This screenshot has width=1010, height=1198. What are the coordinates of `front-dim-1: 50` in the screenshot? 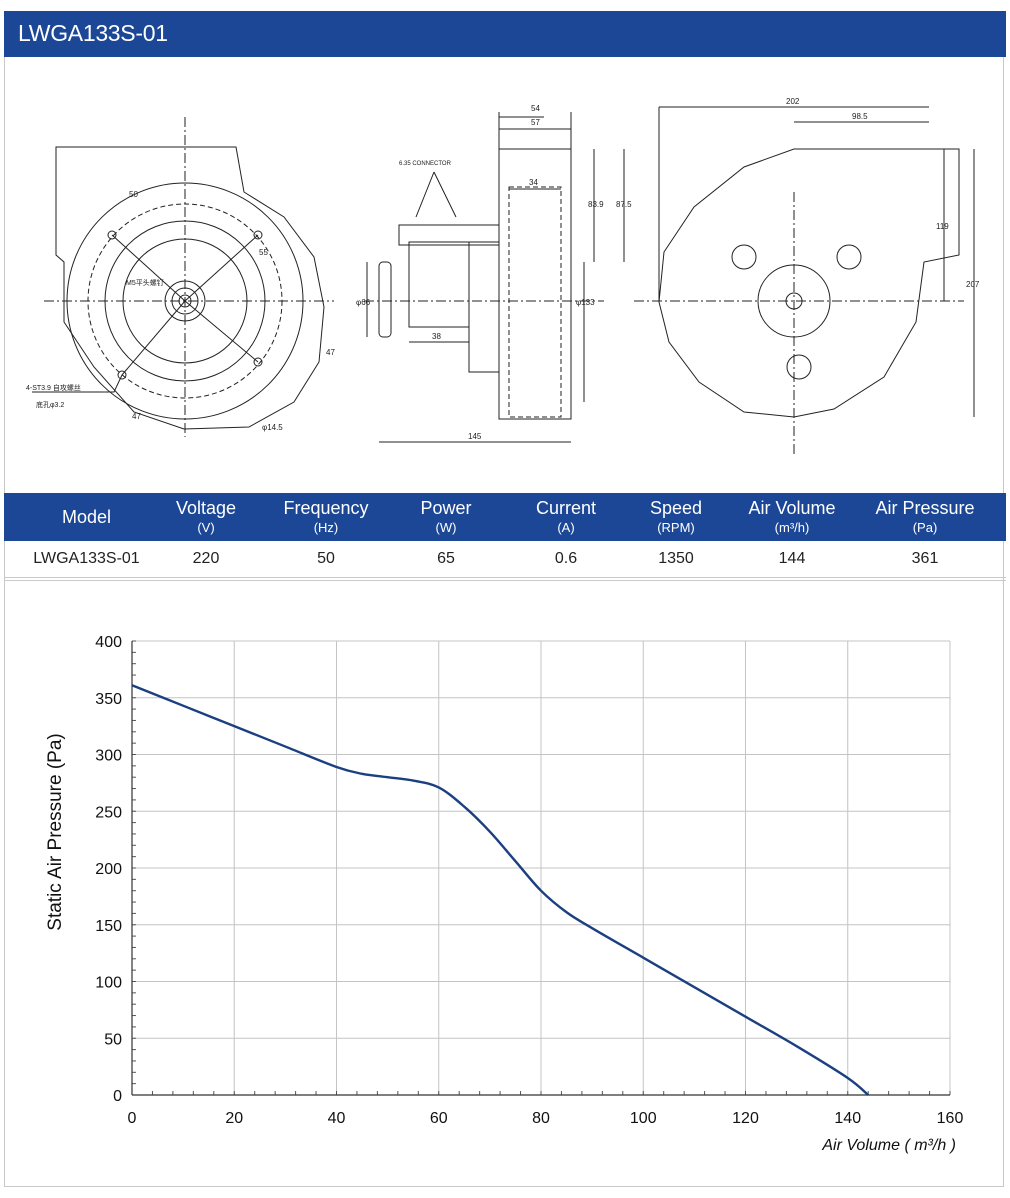 It's located at (133, 194).